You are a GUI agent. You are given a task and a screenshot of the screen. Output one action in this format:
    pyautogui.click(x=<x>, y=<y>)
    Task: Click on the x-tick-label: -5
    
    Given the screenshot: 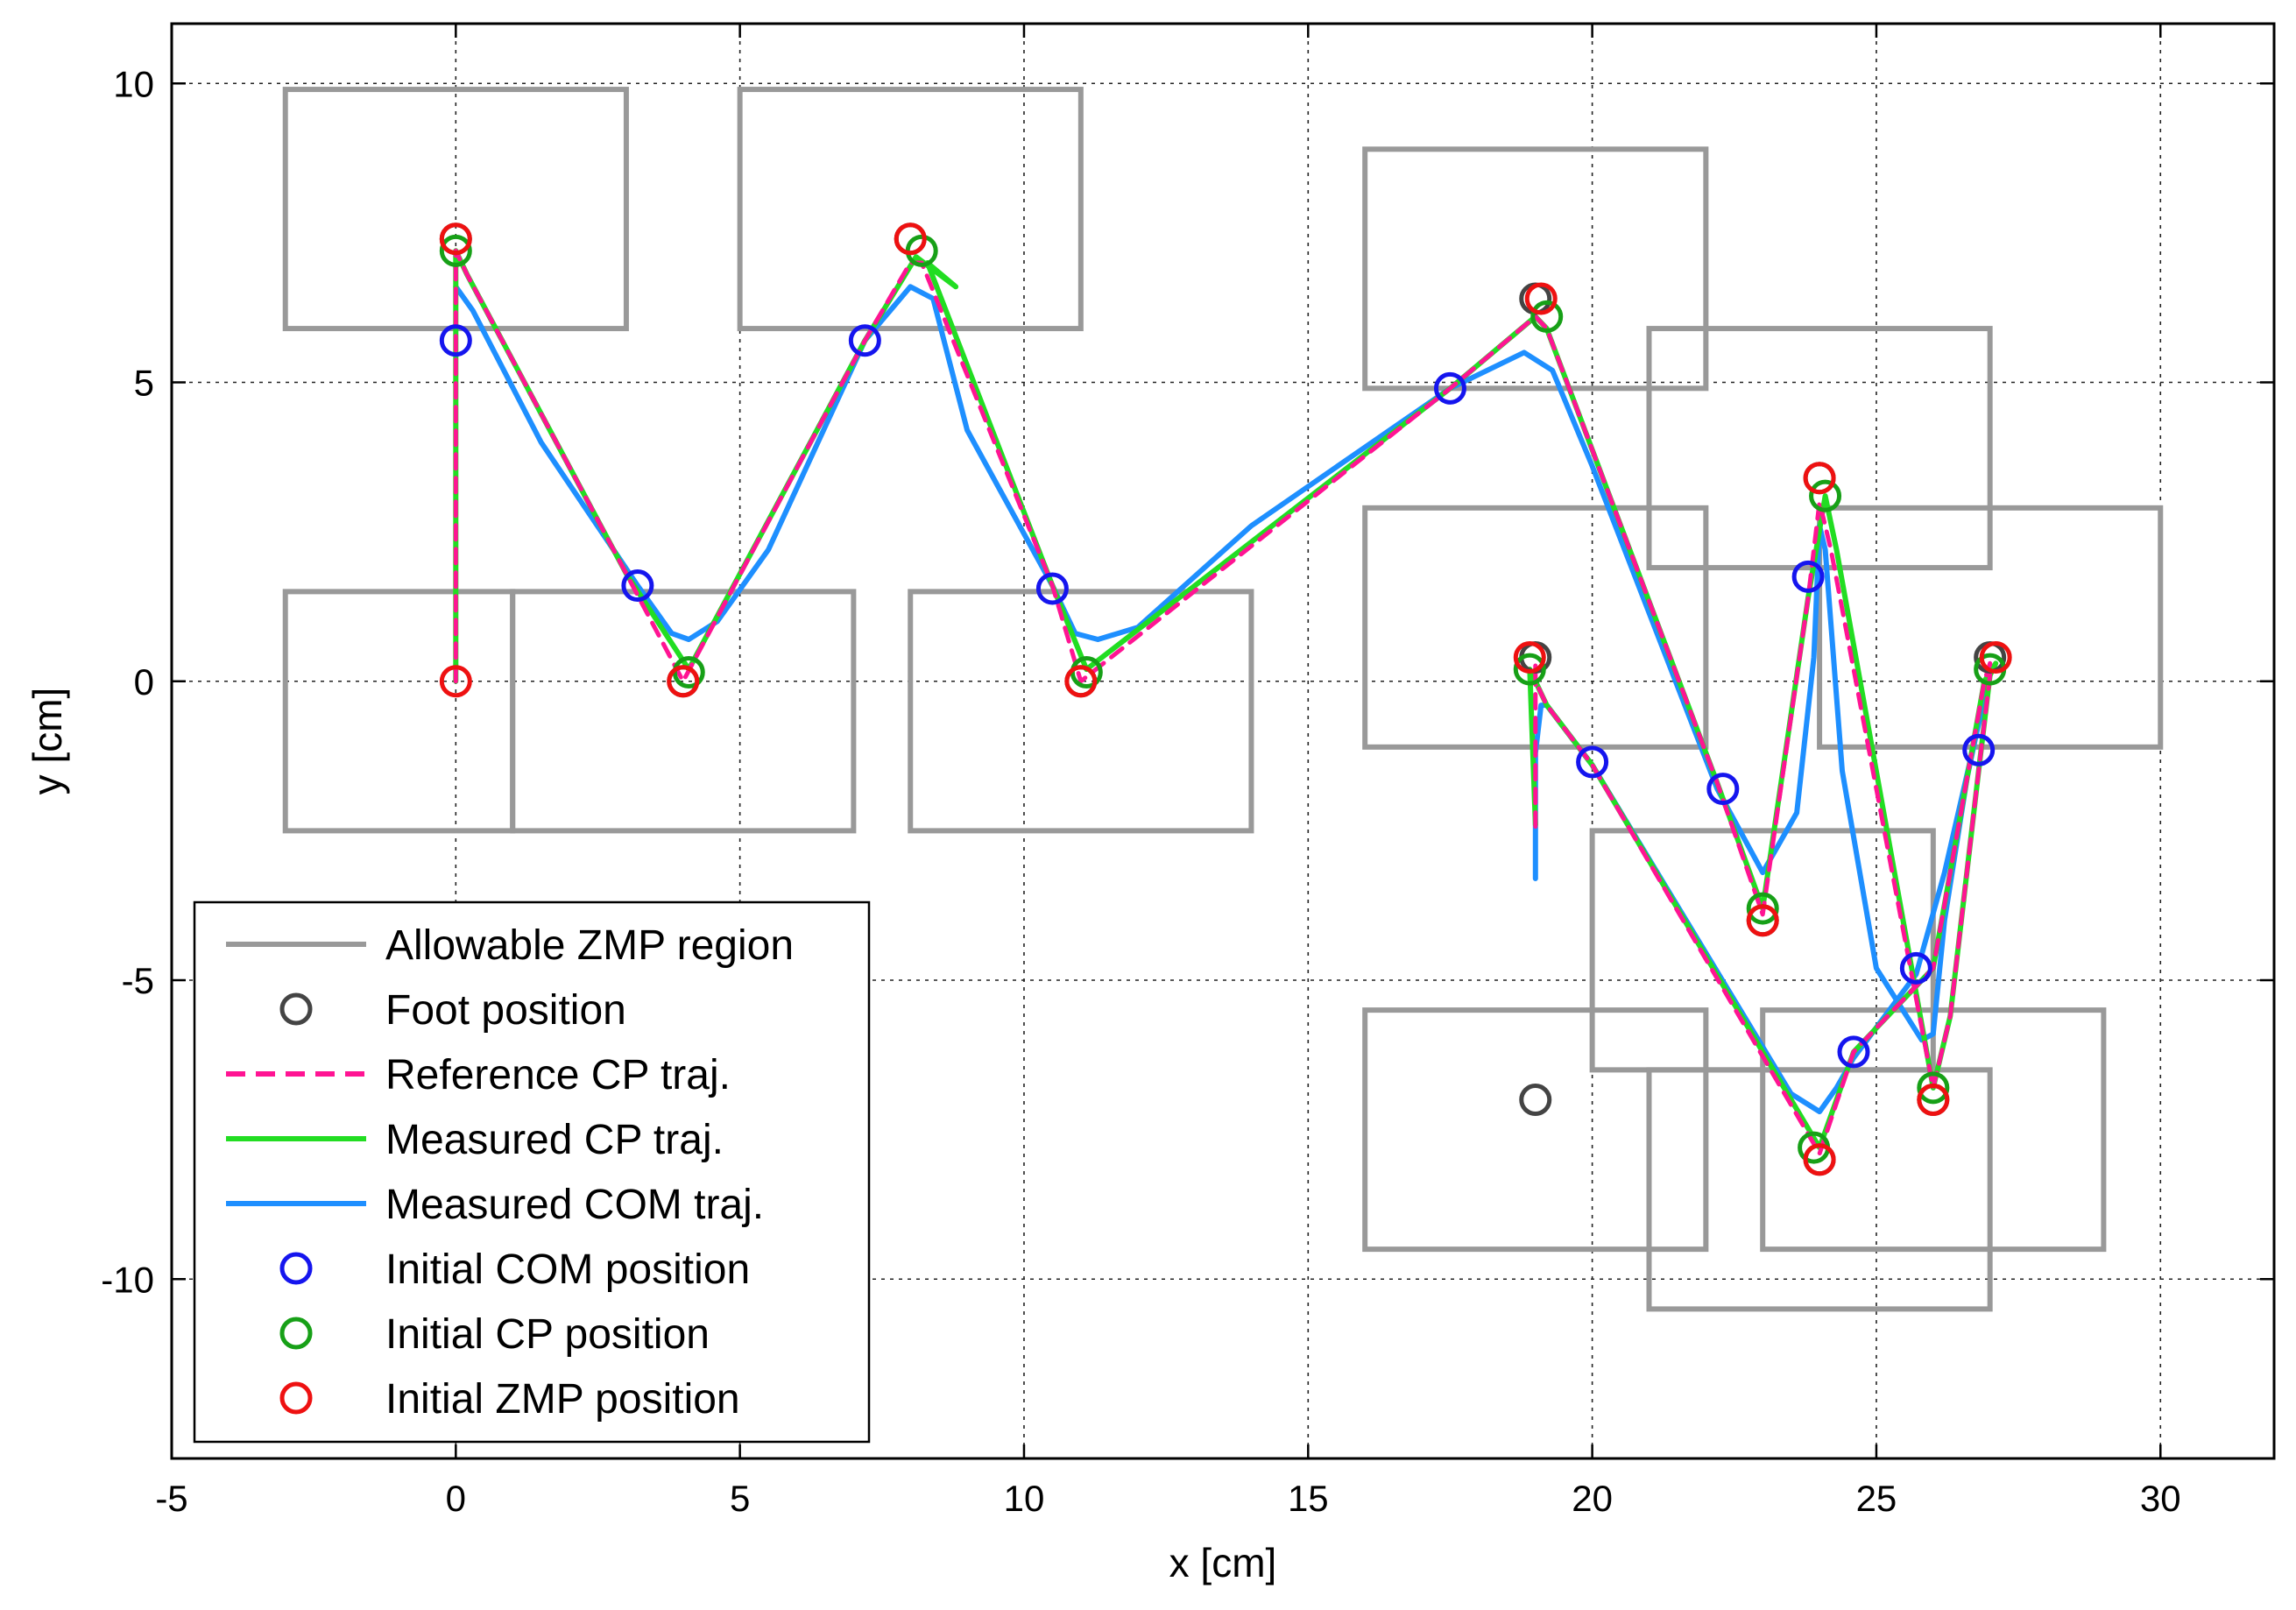 What is the action you would take?
    pyautogui.click(x=171, y=1498)
    